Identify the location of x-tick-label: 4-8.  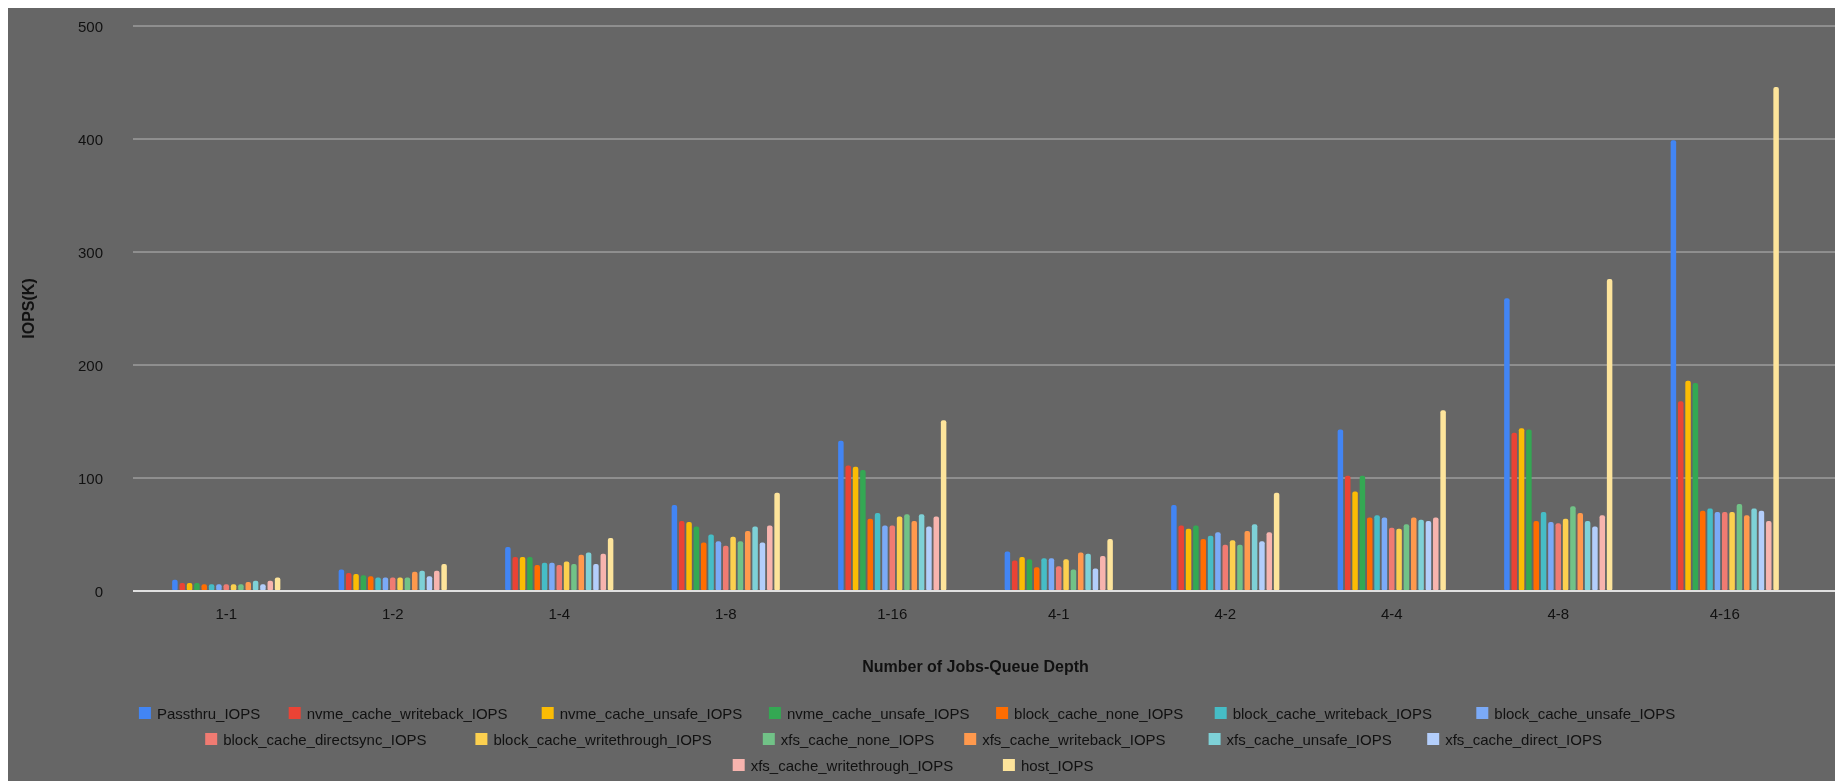
(1558, 613).